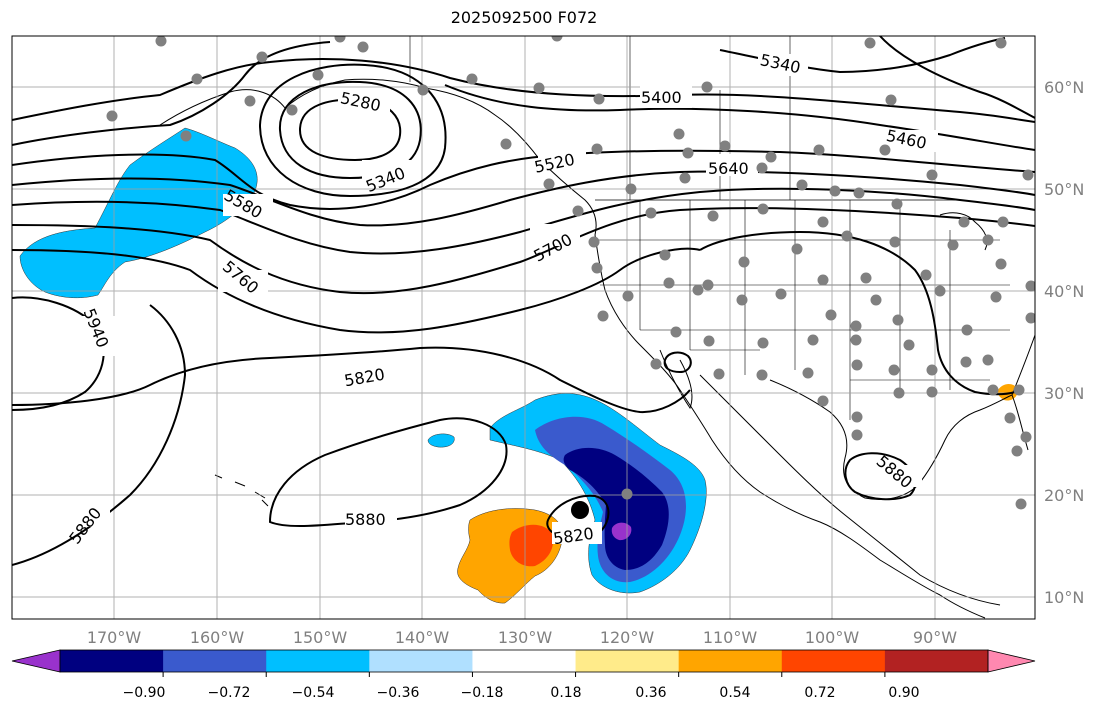 This screenshot has height=712, width=1105. What do you see at coordinates (616, 508) in the screenshot?
I see `negative-anomaly-core-dark` at bounding box center [616, 508].